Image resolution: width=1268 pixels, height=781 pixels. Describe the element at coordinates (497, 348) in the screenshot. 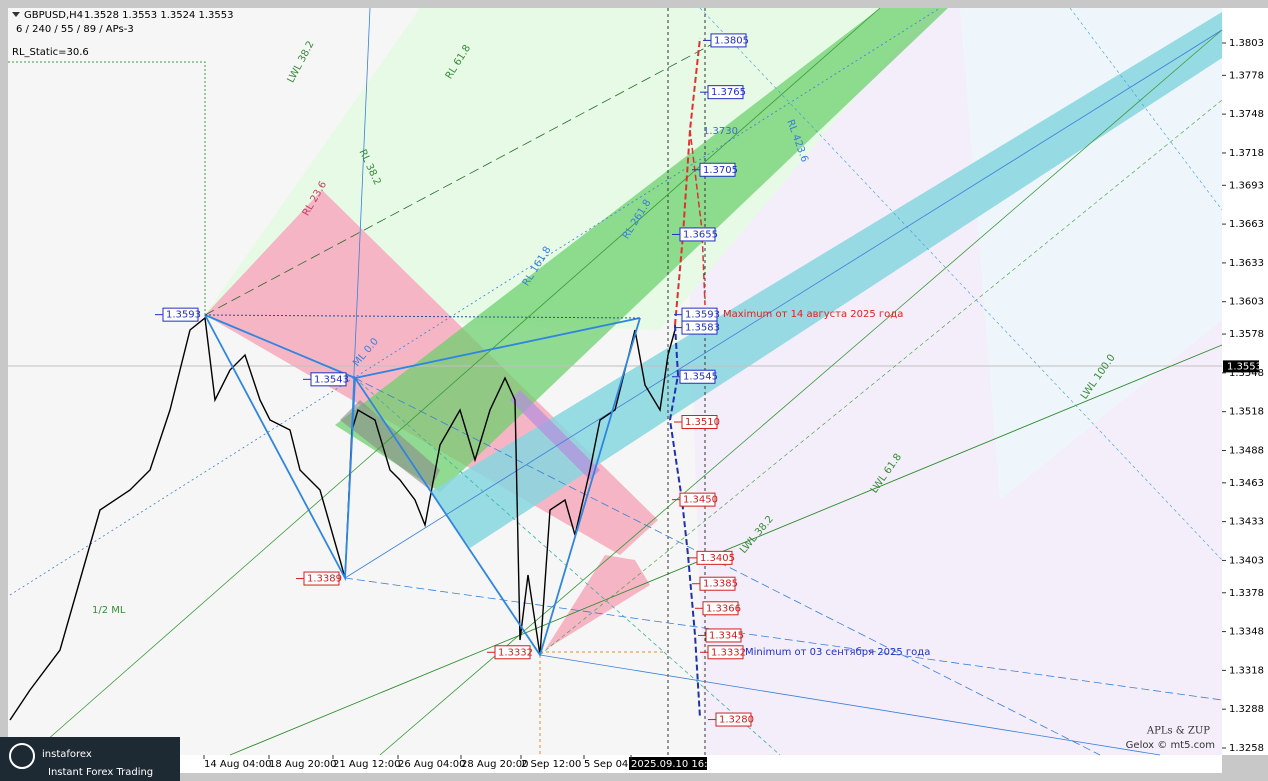

I see `zigzag` at that location.